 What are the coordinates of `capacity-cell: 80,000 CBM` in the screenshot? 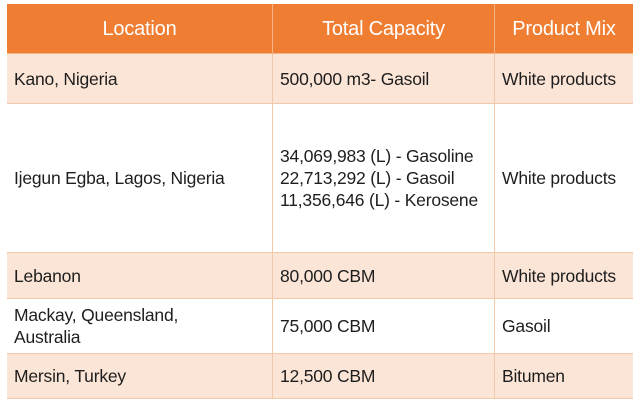 It's located at (384, 276).